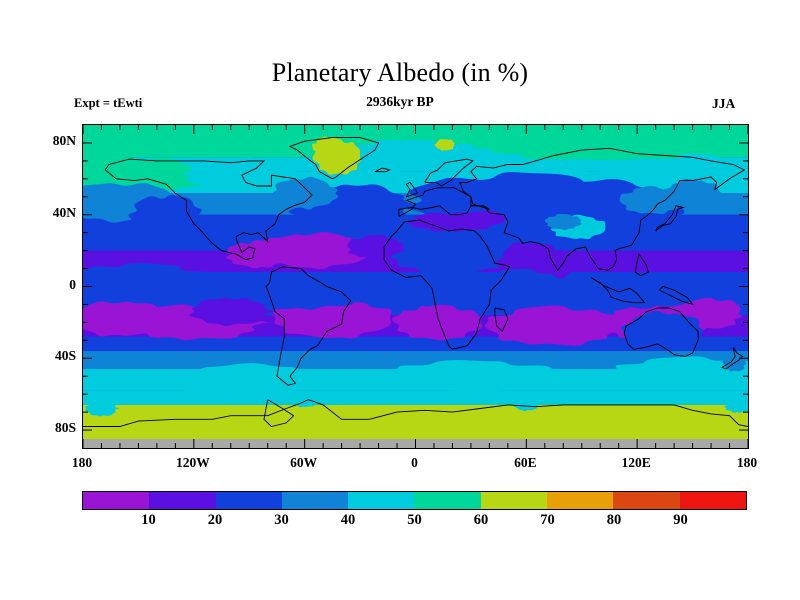  Describe the element at coordinates (72, 284) in the screenshot. I see `y-tick-label: 0` at that location.